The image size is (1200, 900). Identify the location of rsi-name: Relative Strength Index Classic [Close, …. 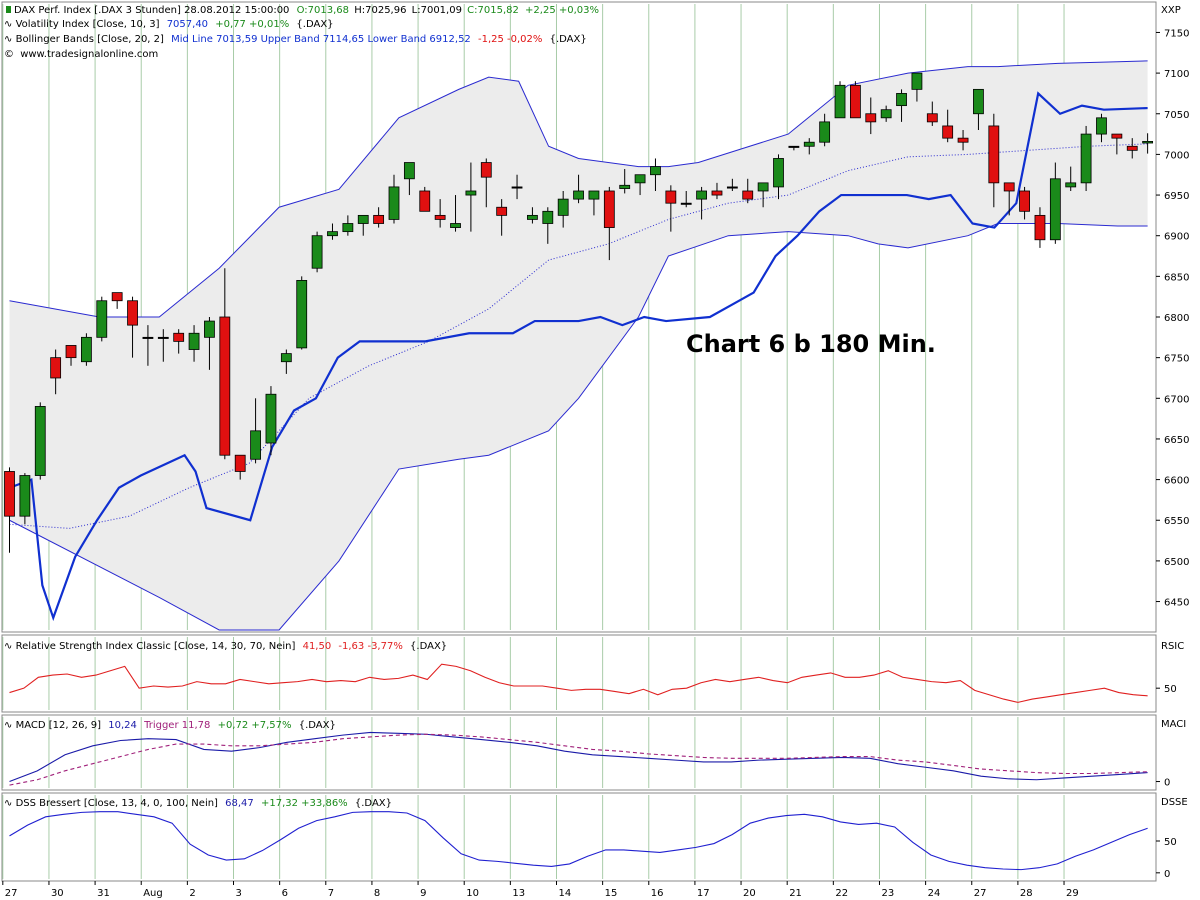
(156, 646).